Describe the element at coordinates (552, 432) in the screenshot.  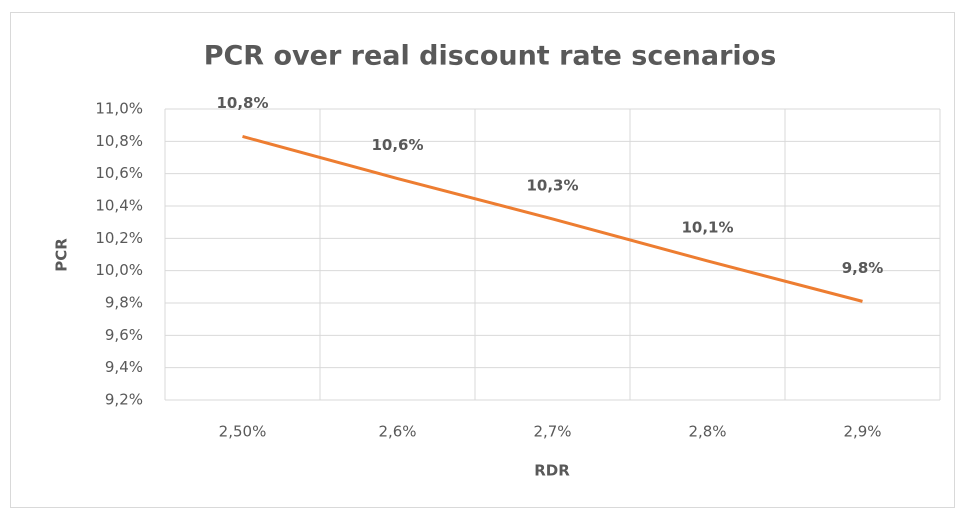
I see `x-tick-label: 2,7%` at that location.